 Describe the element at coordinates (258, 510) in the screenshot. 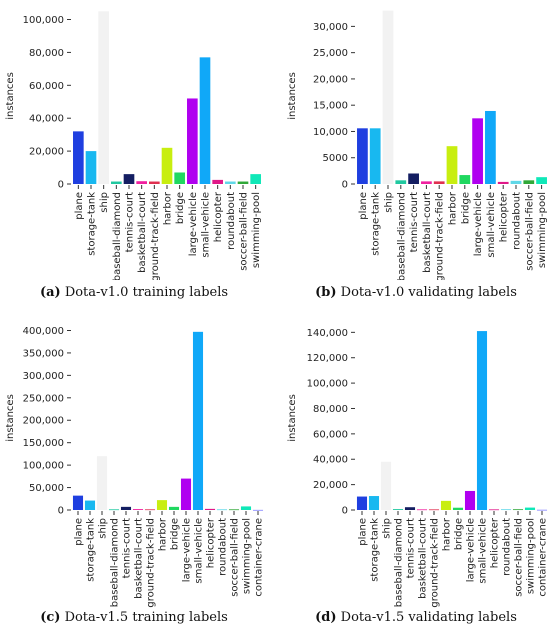

I see `bar-container-crane` at that location.